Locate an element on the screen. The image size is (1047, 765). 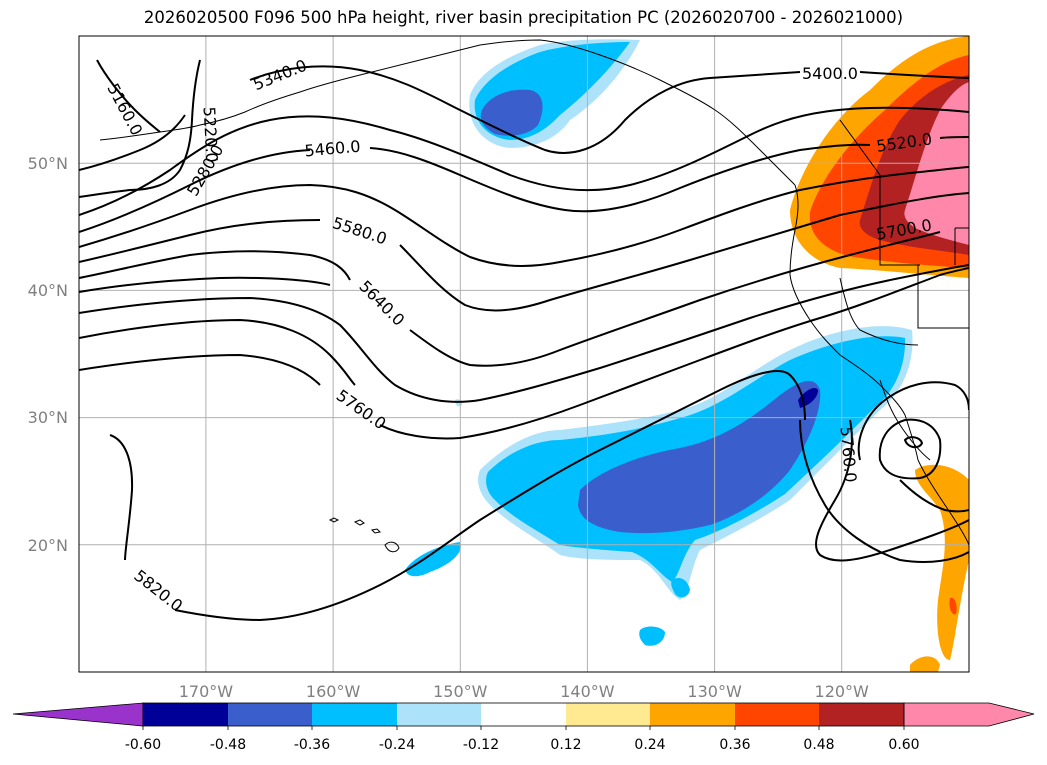
lon-label: 160°W is located at coordinates (333, 691).